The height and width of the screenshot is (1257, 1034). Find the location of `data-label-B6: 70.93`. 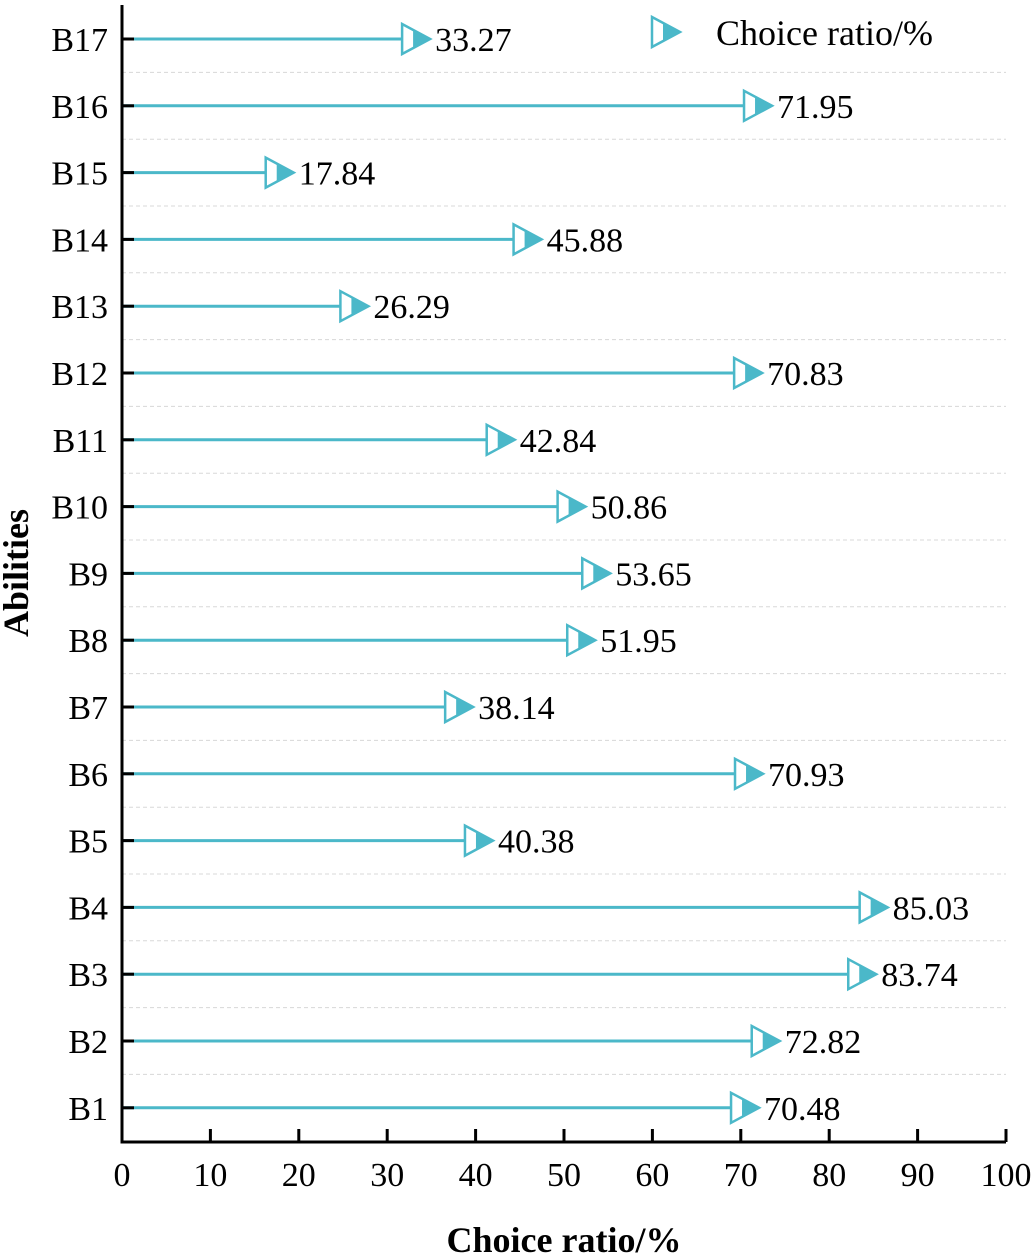

data-label-B6: 70.93 is located at coordinates (806, 775).